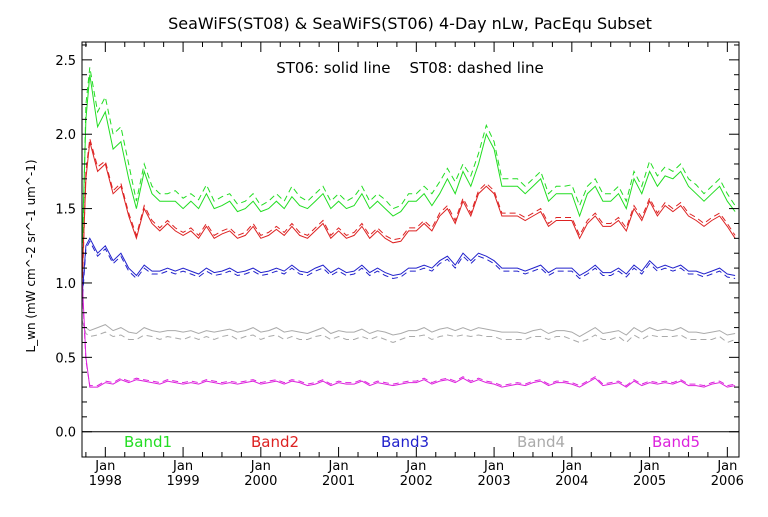  Describe the element at coordinates (105, 481) in the screenshot. I see `x-tick-year-label: 1998` at that location.